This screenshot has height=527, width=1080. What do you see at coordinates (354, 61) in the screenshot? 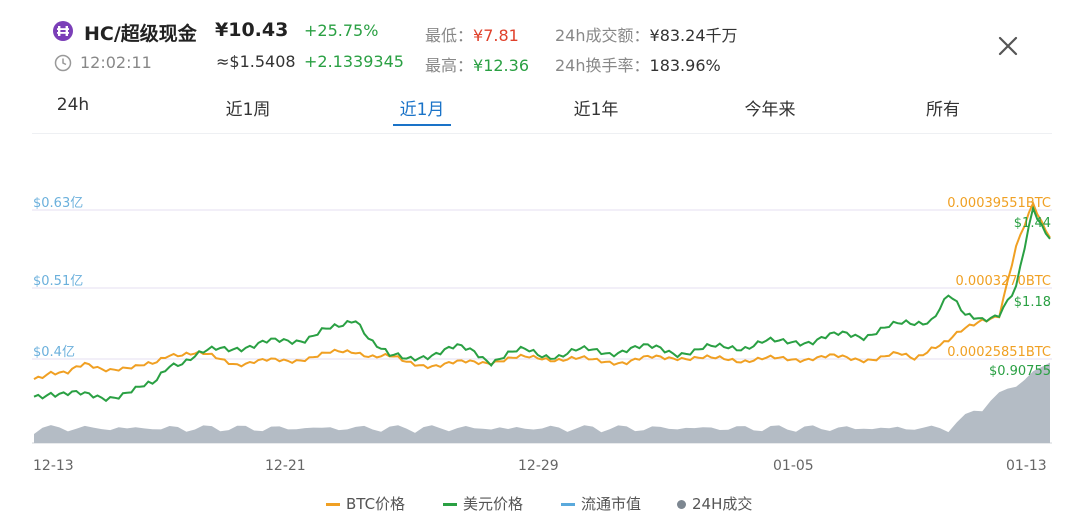
I see `change-usd: +2.1339345` at bounding box center [354, 61].